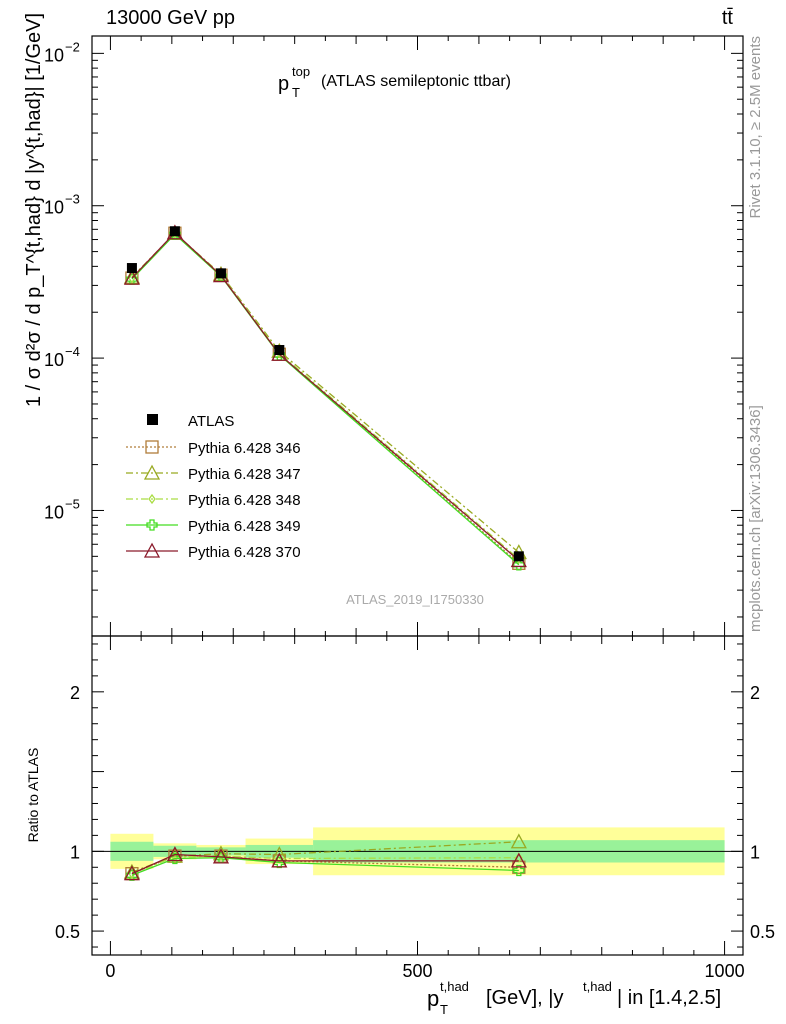  I want to click on legend-label-0: Pythia 6.428 346, so click(244, 448).